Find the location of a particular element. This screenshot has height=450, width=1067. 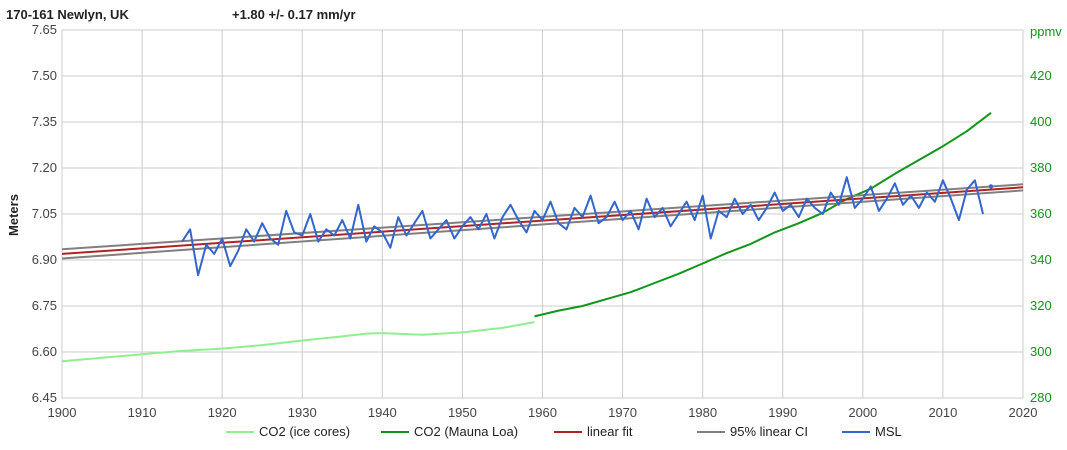

y-tick-label: 7.50 is located at coordinates (44, 75).